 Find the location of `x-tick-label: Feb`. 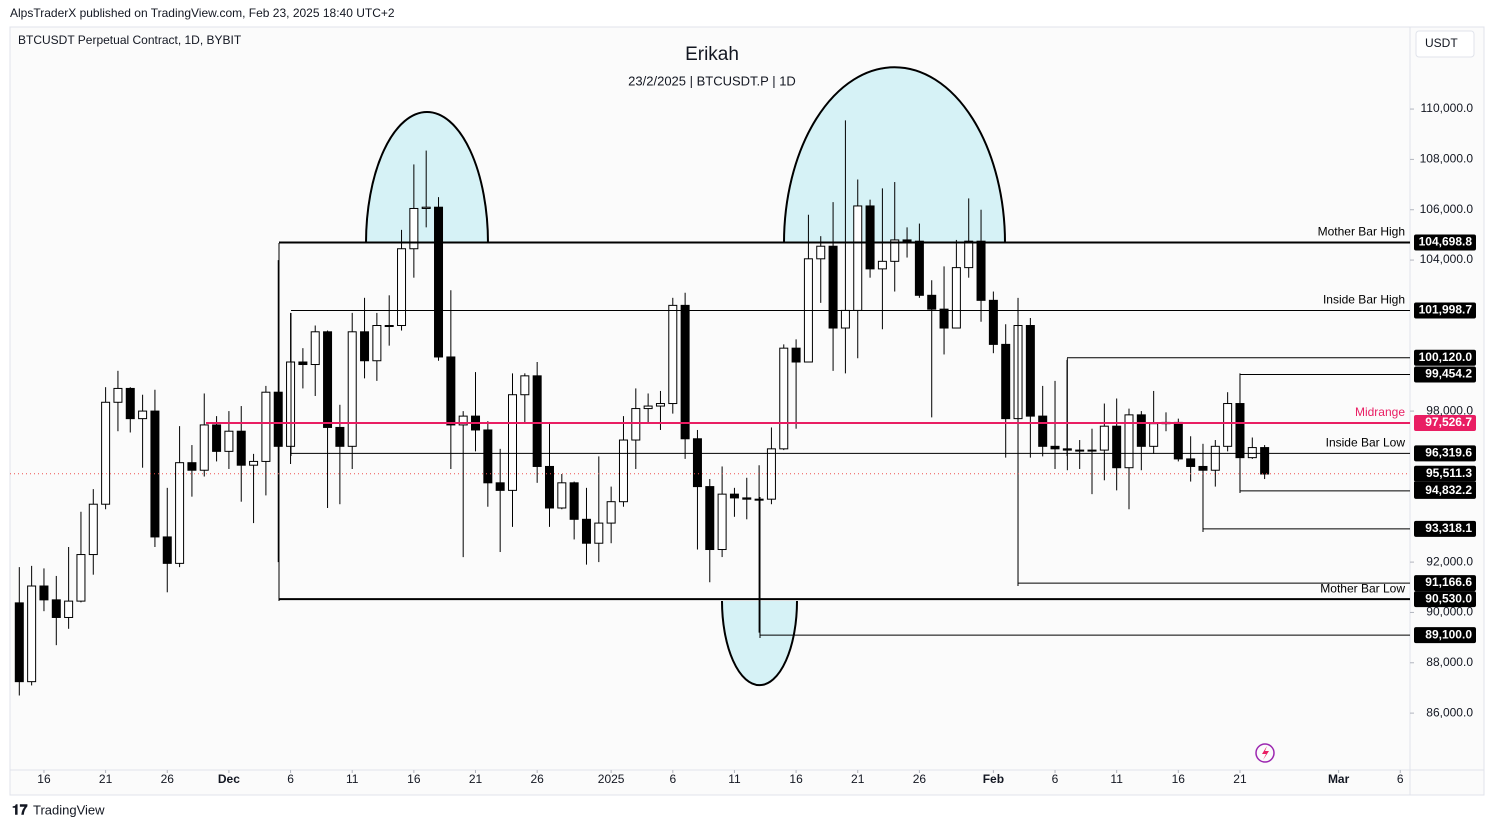

x-tick-label: Feb is located at coordinates (993, 779).